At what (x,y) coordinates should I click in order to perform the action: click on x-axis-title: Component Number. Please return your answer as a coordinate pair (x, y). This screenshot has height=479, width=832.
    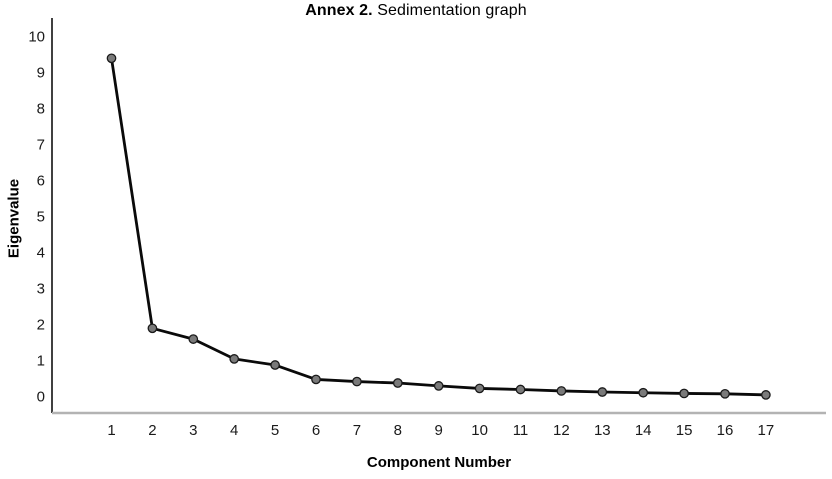
    Looking at the image, I should click on (439, 462).